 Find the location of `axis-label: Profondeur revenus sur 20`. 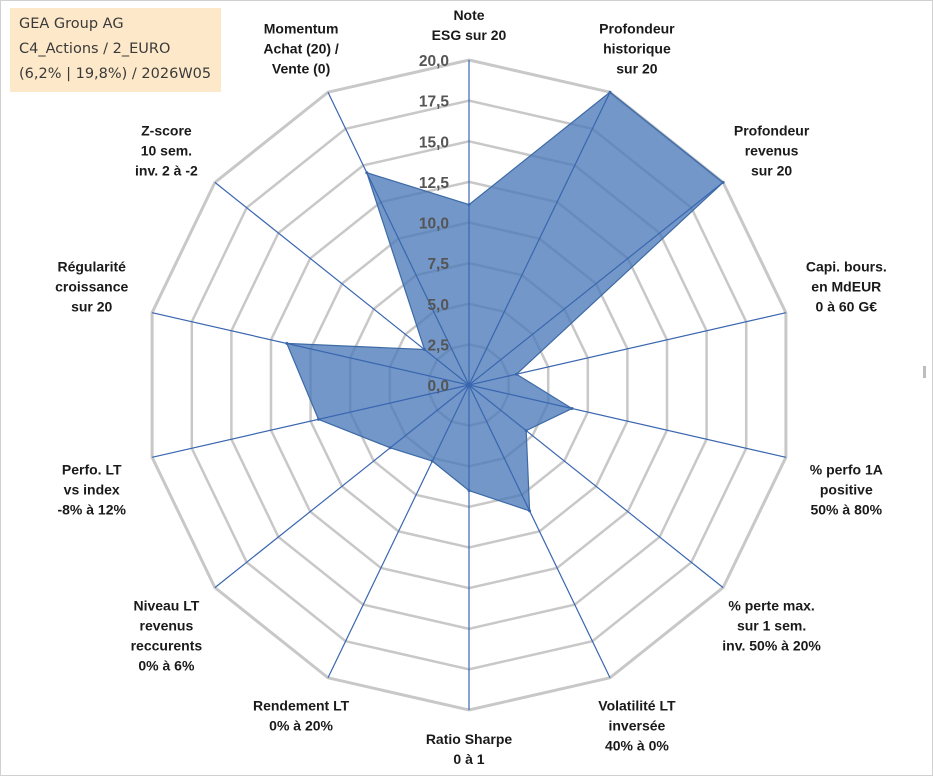

axis-label: Profondeur revenus sur 20 is located at coordinates (772, 151).